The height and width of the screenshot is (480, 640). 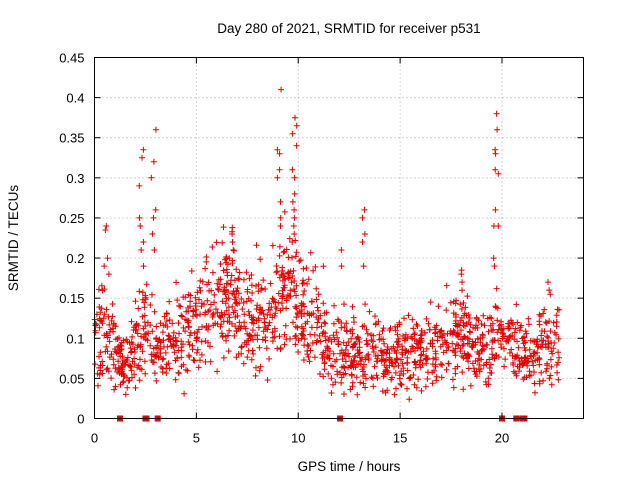 What do you see at coordinates (349, 466) in the screenshot?
I see `x-axis-label: GPS time / hours` at bounding box center [349, 466].